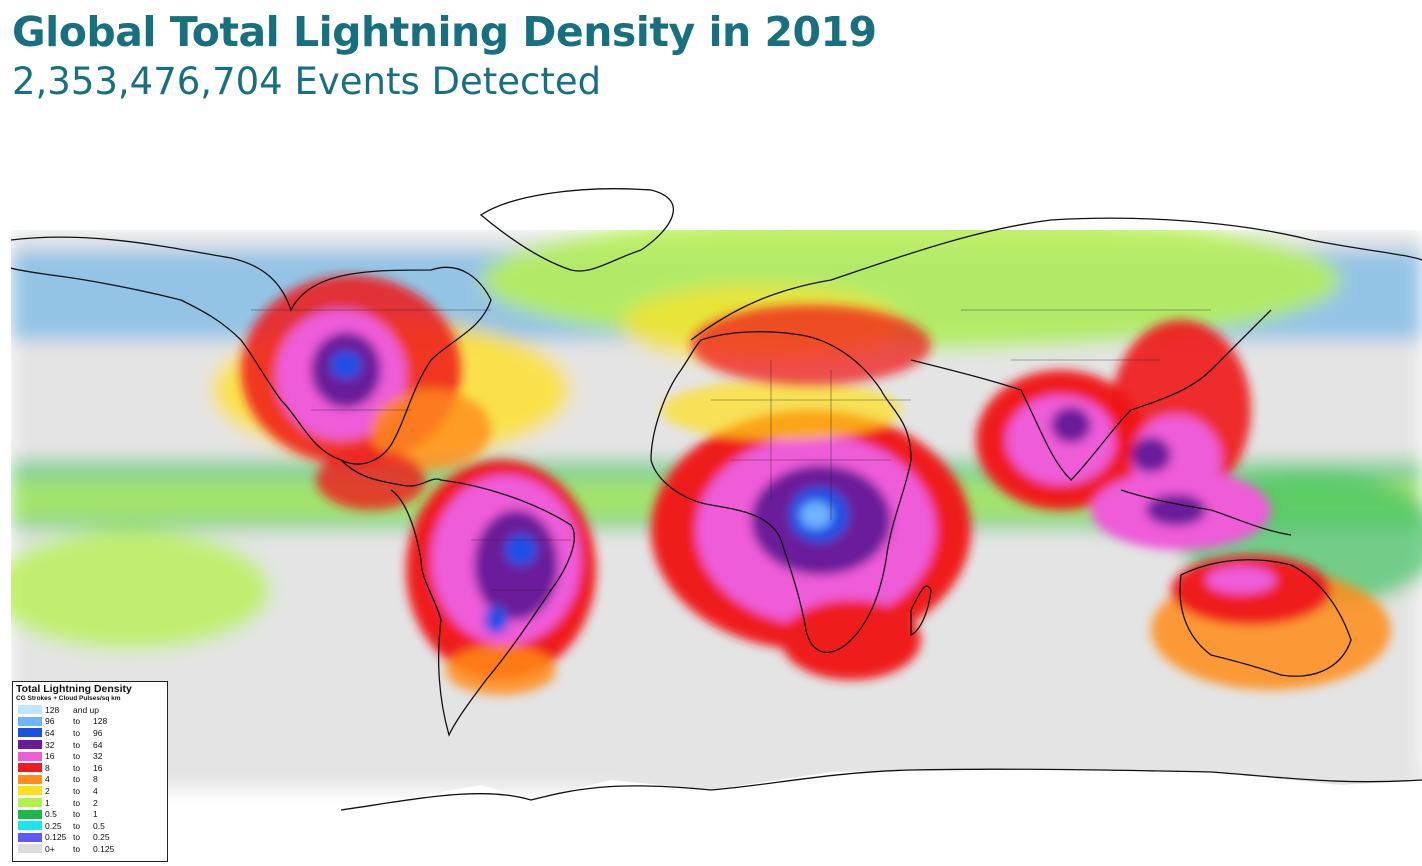 This screenshot has height=866, width=1422. I want to click on legend-high: 8, so click(95, 779).